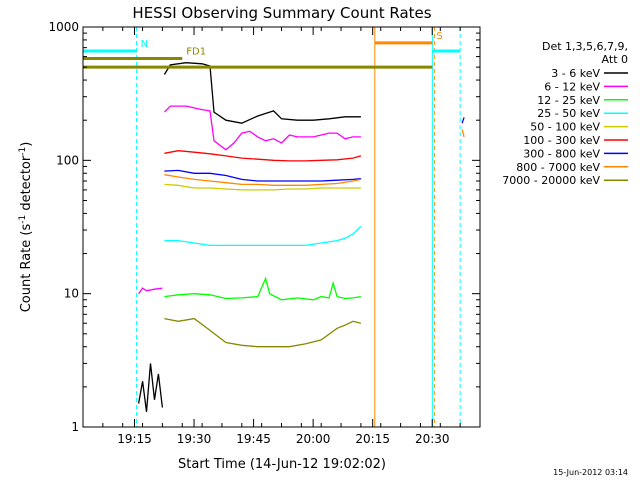 The height and width of the screenshot is (480, 640). I want to click on x-tick-label: 19:45, so click(253, 439).